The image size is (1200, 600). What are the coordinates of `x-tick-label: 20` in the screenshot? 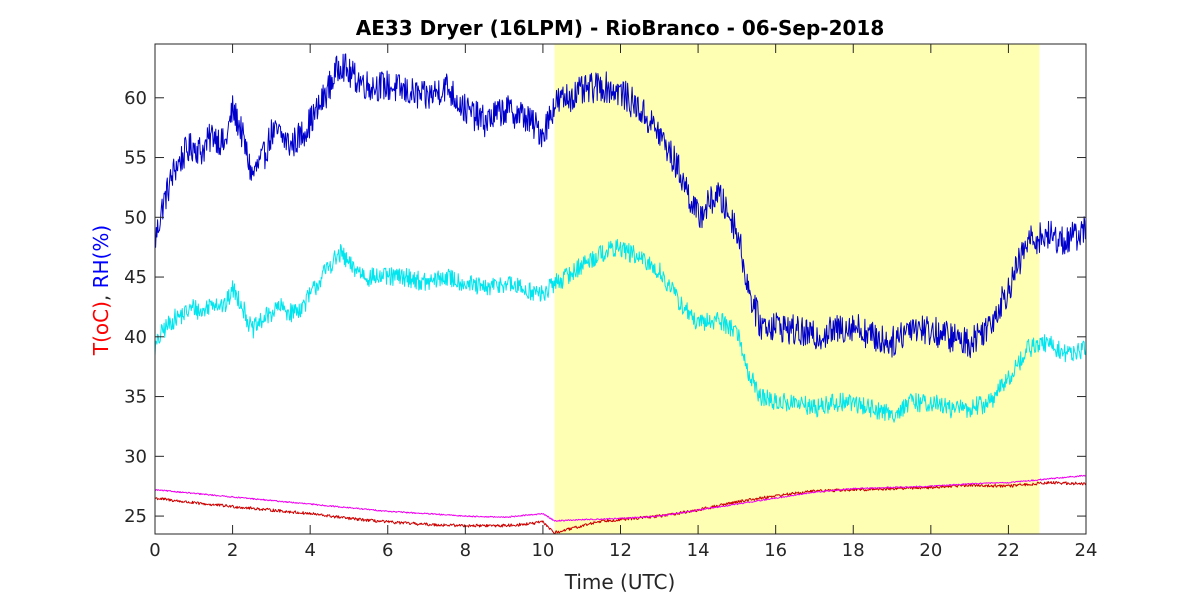 It's located at (930, 550).